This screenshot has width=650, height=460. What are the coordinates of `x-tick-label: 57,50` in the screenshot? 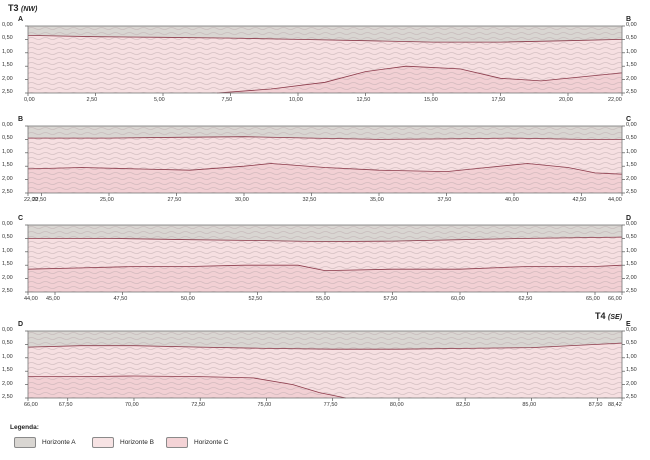 It's located at (390, 299).